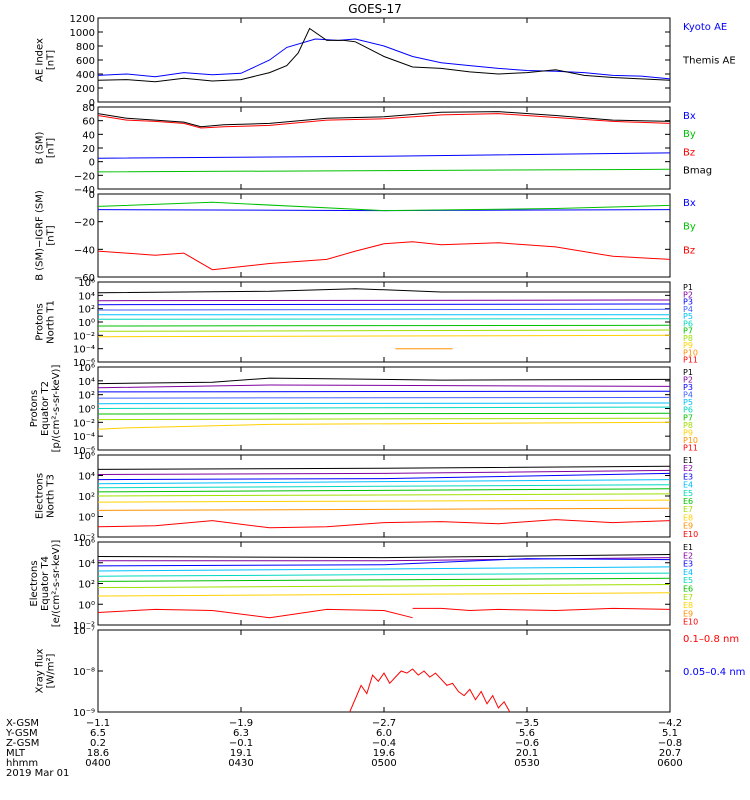  What do you see at coordinates (384, 753) in the screenshot?
I see `footer-value: 19.6` at bounding box center [384, 753].